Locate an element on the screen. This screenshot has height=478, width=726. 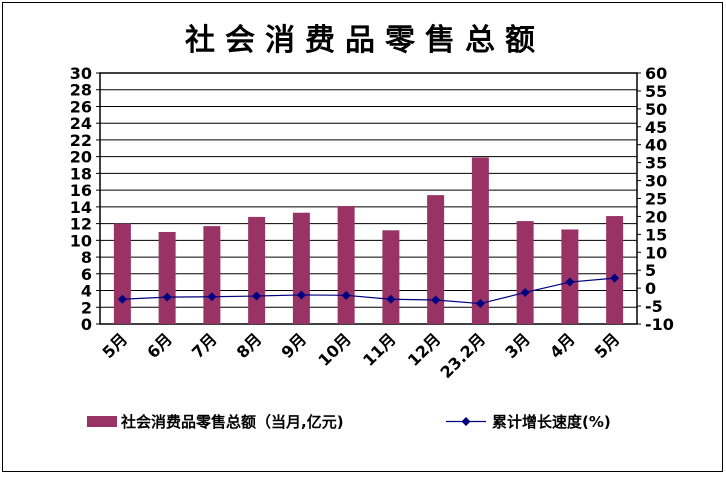
x-tick-label: 11月 is located at coordinates (379, 349).